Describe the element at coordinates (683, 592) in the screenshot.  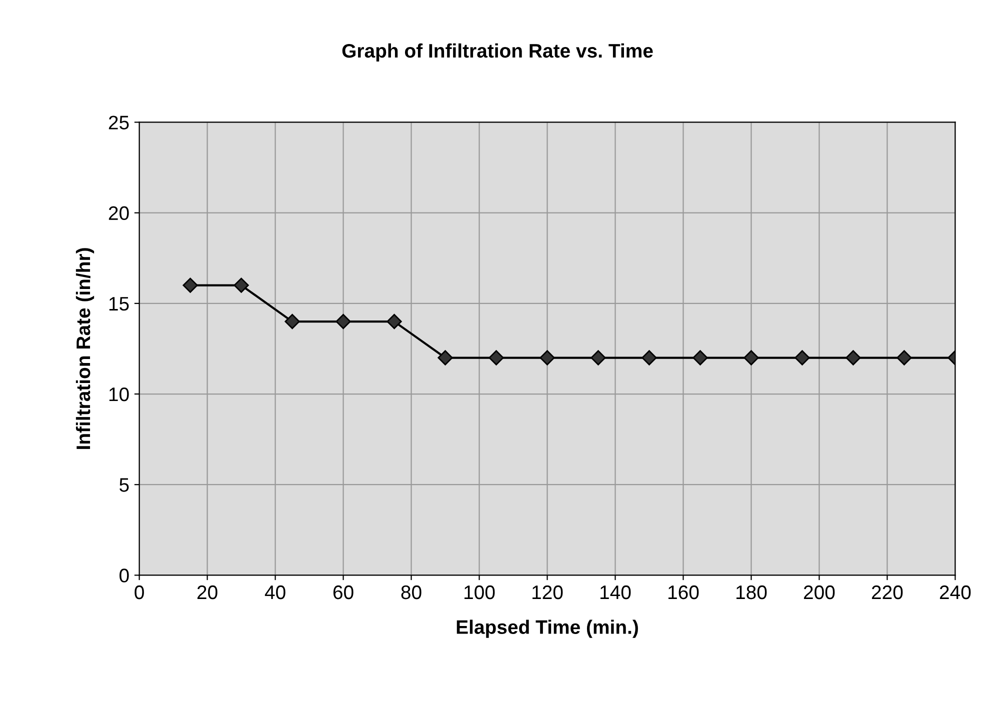
I see `x-tick-label: 160` at that location.